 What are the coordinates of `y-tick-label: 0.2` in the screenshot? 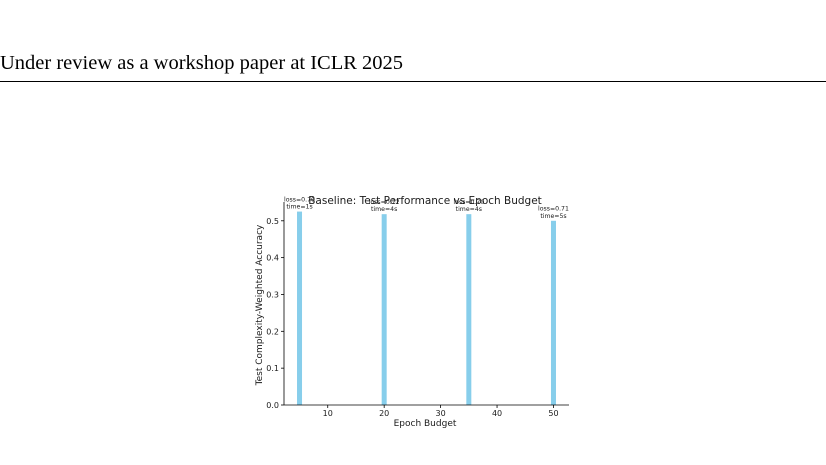 It's located at (272, 331).